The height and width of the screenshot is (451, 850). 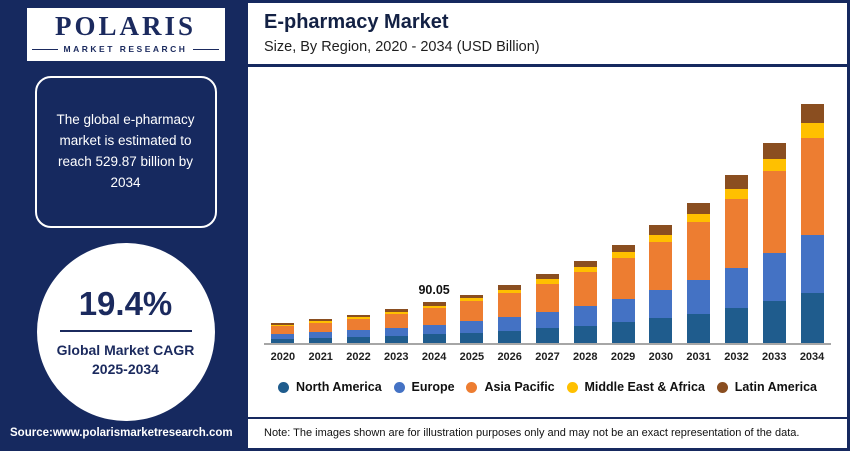 What do you see at coordinates (509, 357) in the screenshot?
I see `x-axis-label-2026: 2026` at bounding box center [509, 357].